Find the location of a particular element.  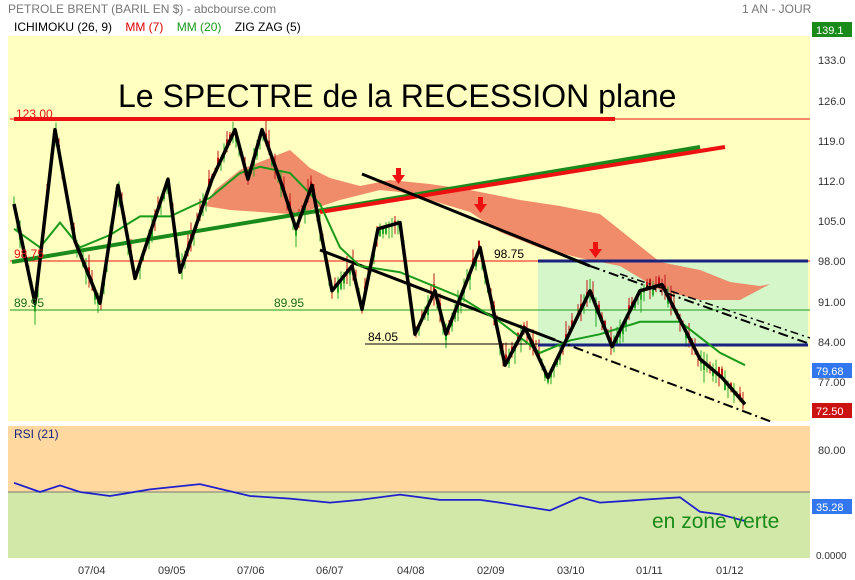

y-tick-133: 133.0 is located at coordinates (832, 61).